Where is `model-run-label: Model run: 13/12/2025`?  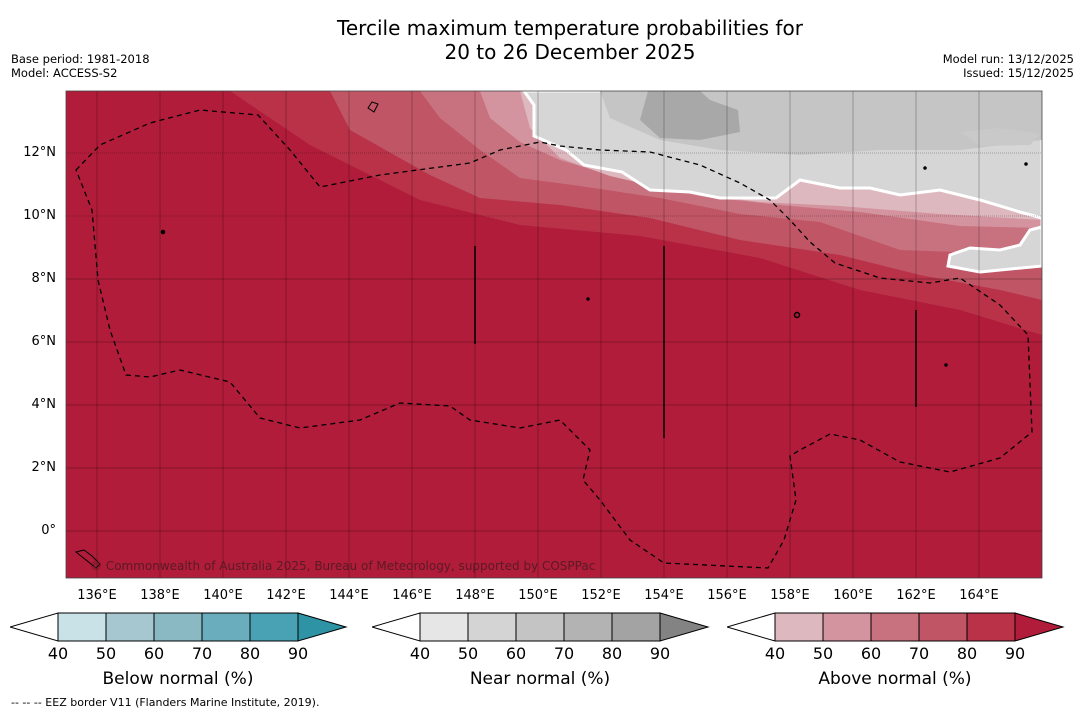
model-run-label: Model run: 13/12/2025 is located at coordinates (1008, 59).